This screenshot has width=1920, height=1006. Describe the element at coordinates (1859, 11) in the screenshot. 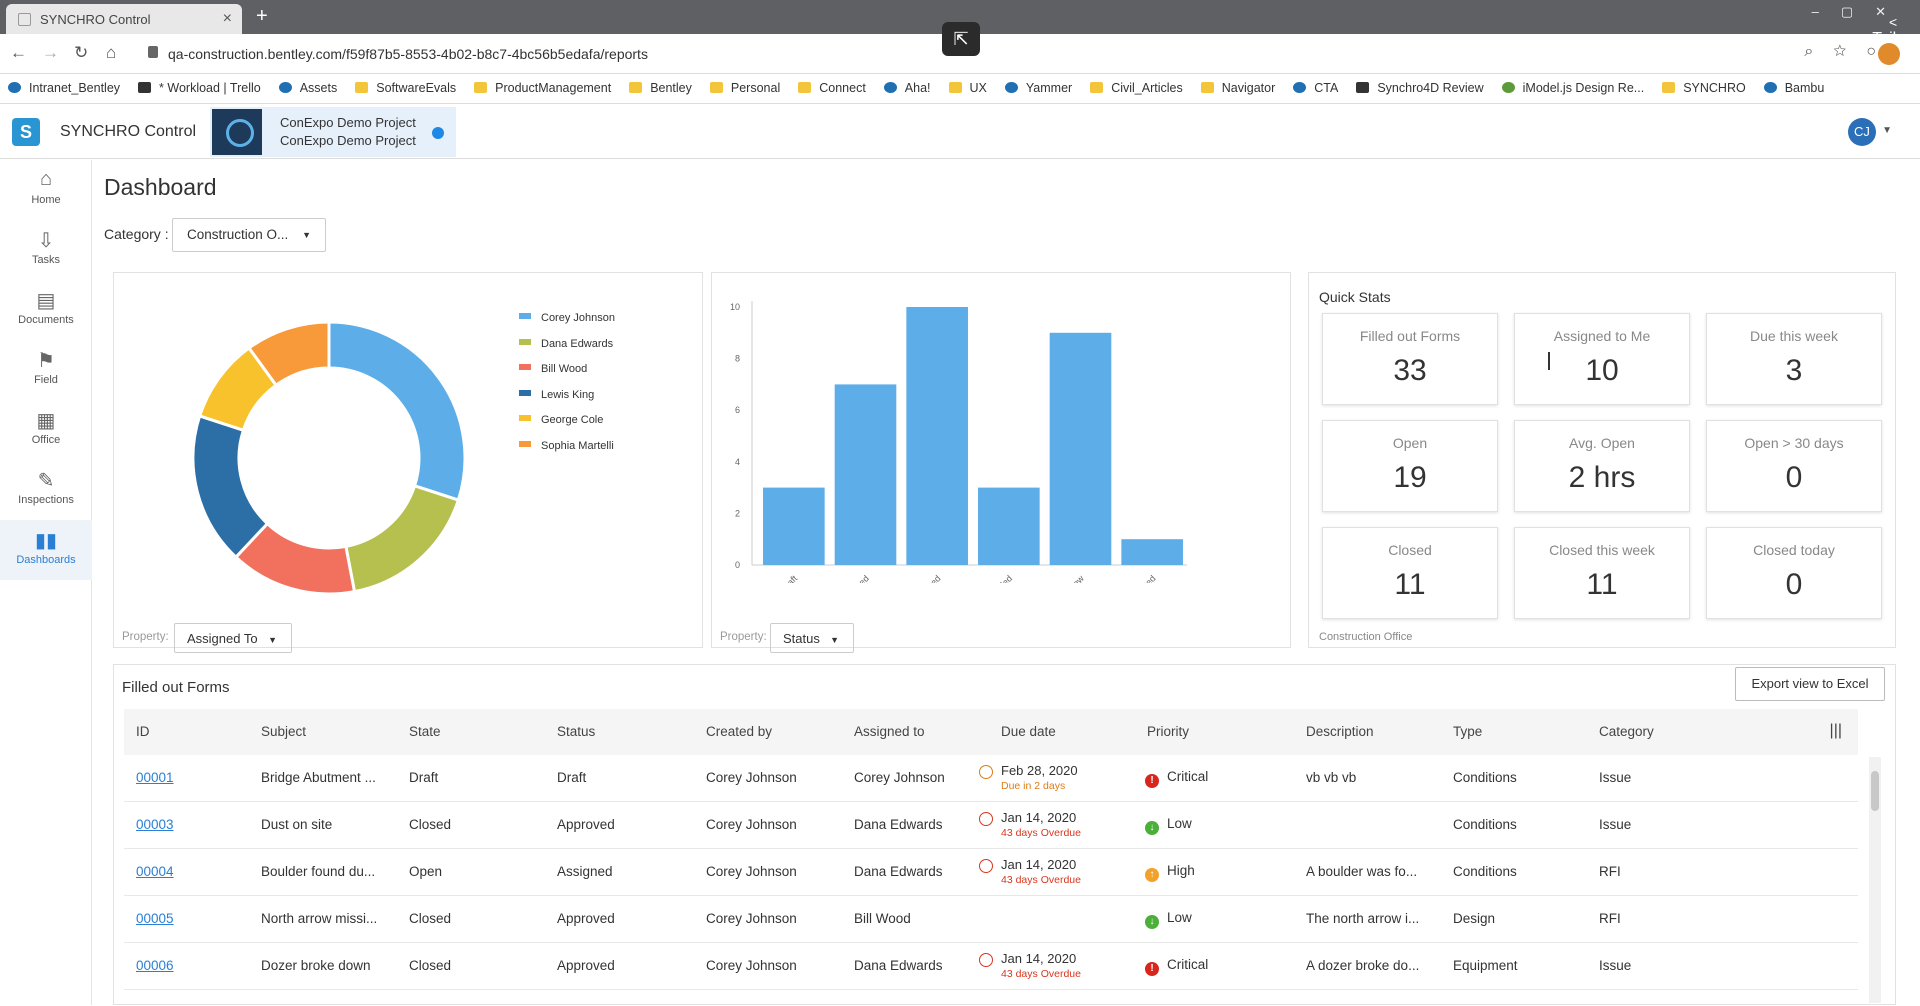

I see `window-controls: –▢✕` at that location.